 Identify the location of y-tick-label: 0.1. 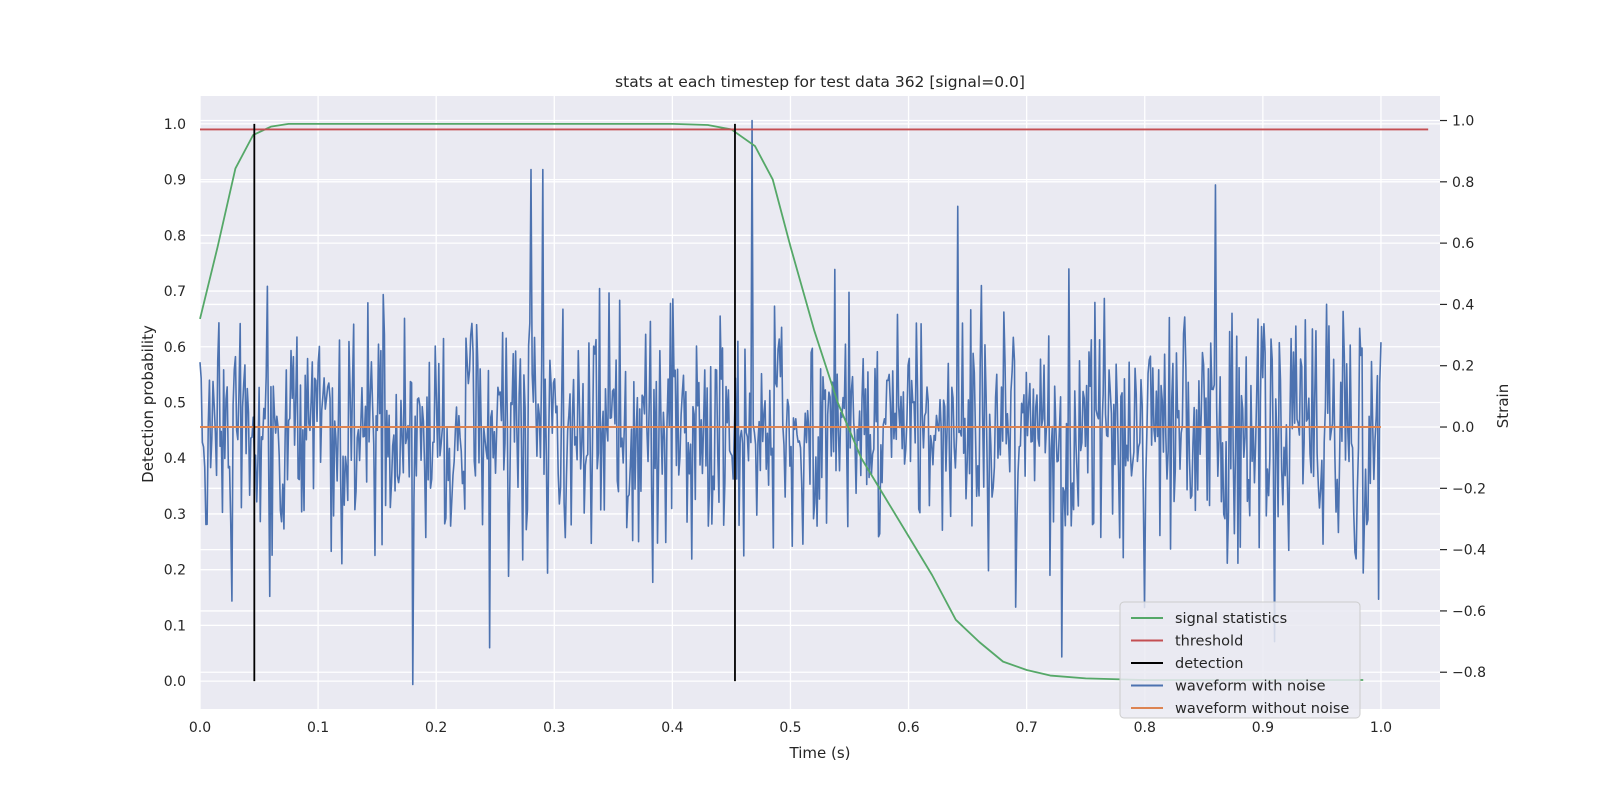
(175, 626).